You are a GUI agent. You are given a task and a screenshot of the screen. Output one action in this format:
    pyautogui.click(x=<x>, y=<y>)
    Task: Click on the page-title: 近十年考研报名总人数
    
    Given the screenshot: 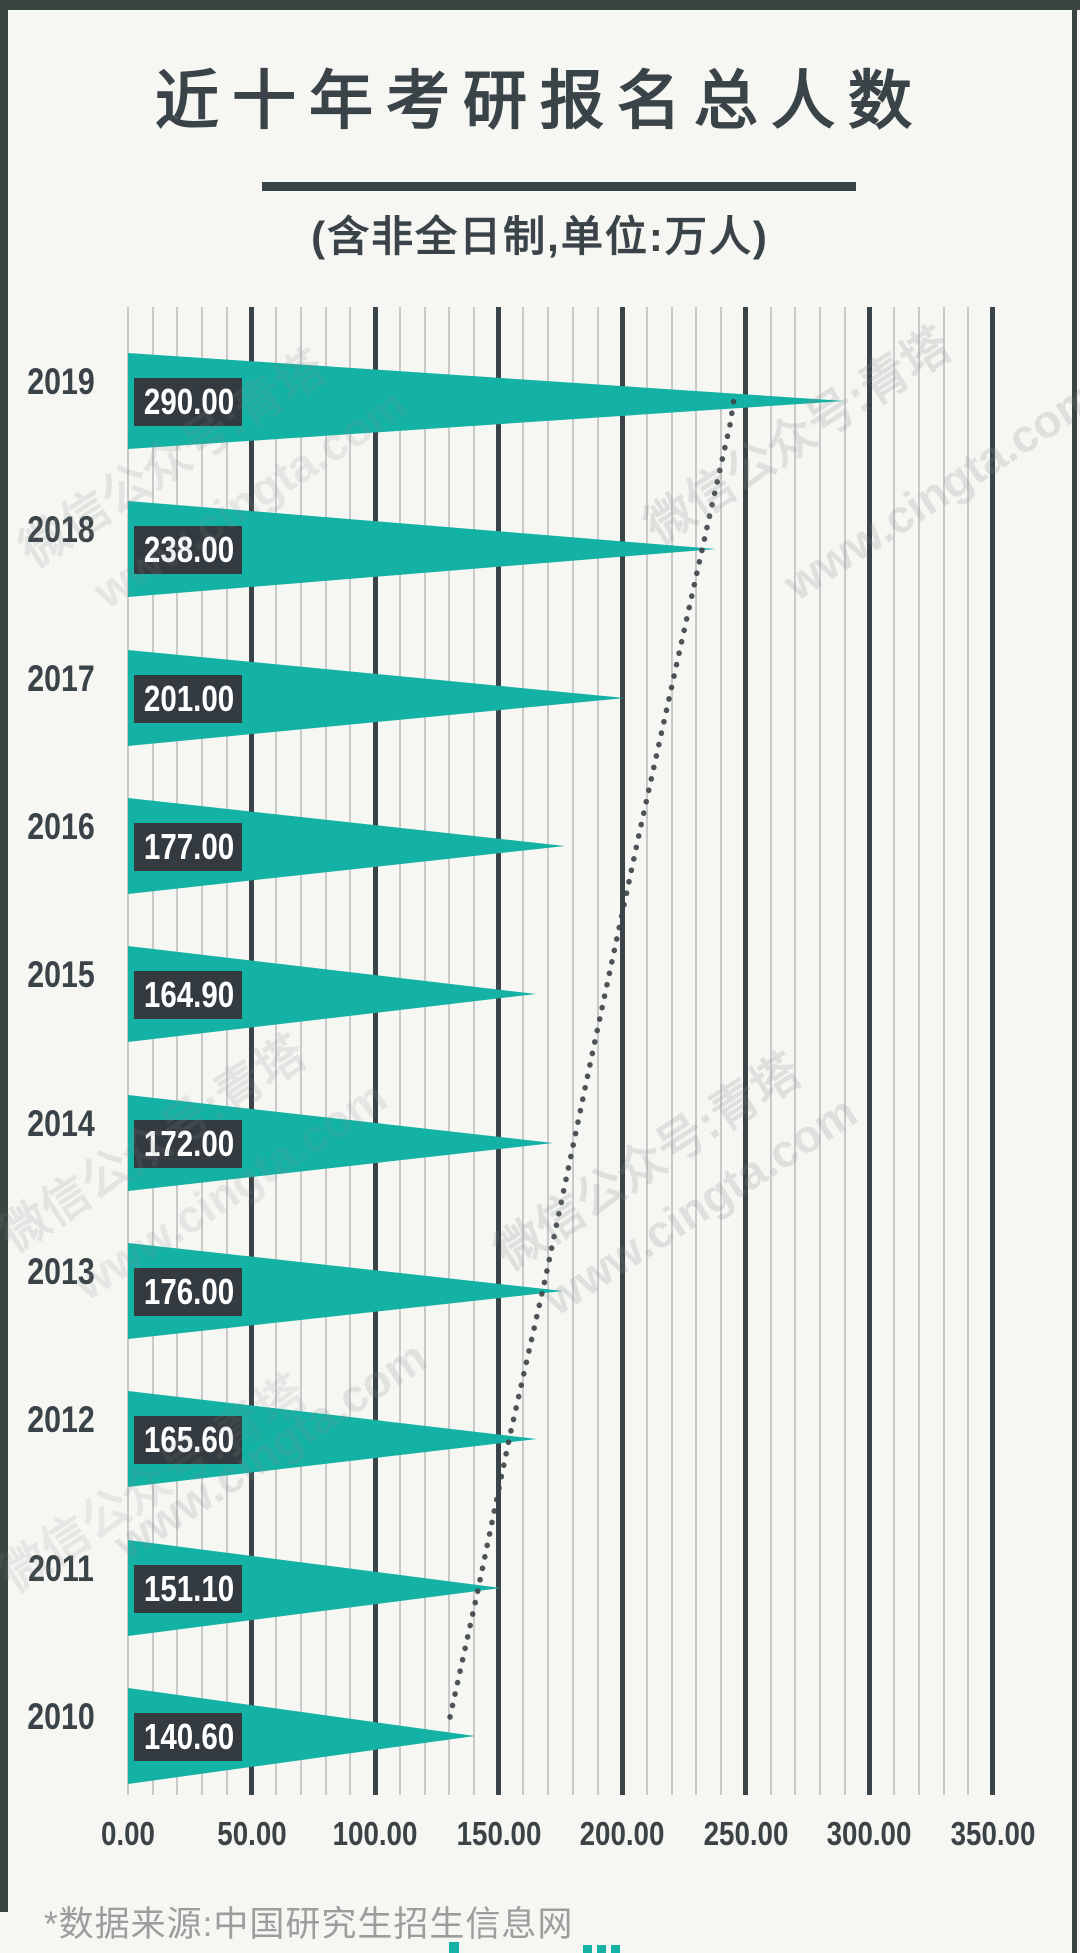 What is the action you would take?
    pyautogui.click(x=540, y=101)
    